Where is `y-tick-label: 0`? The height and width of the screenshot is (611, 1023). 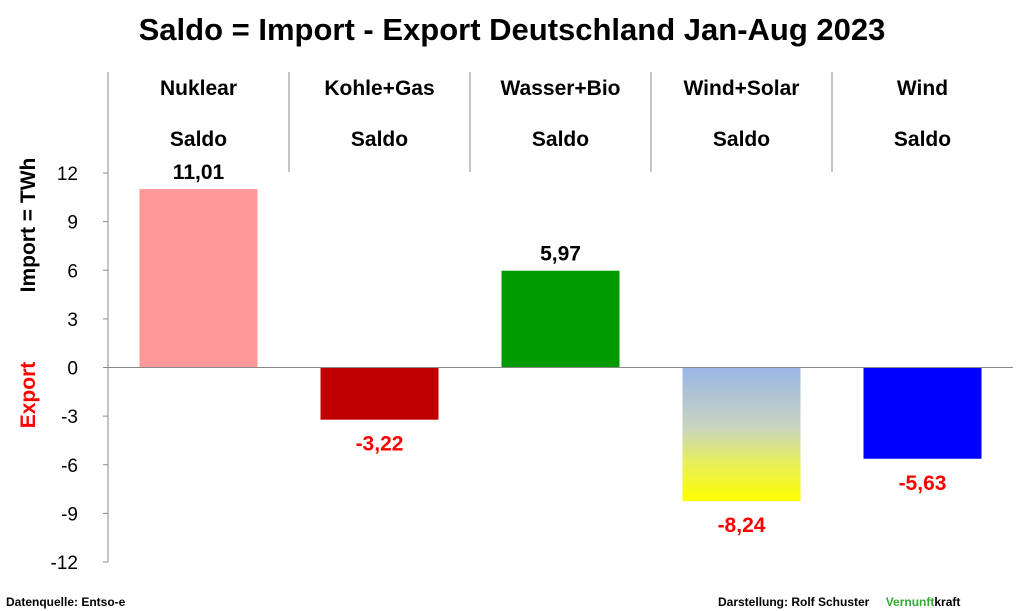 y-tick-label: 0 is located at coordinates (72, 369).